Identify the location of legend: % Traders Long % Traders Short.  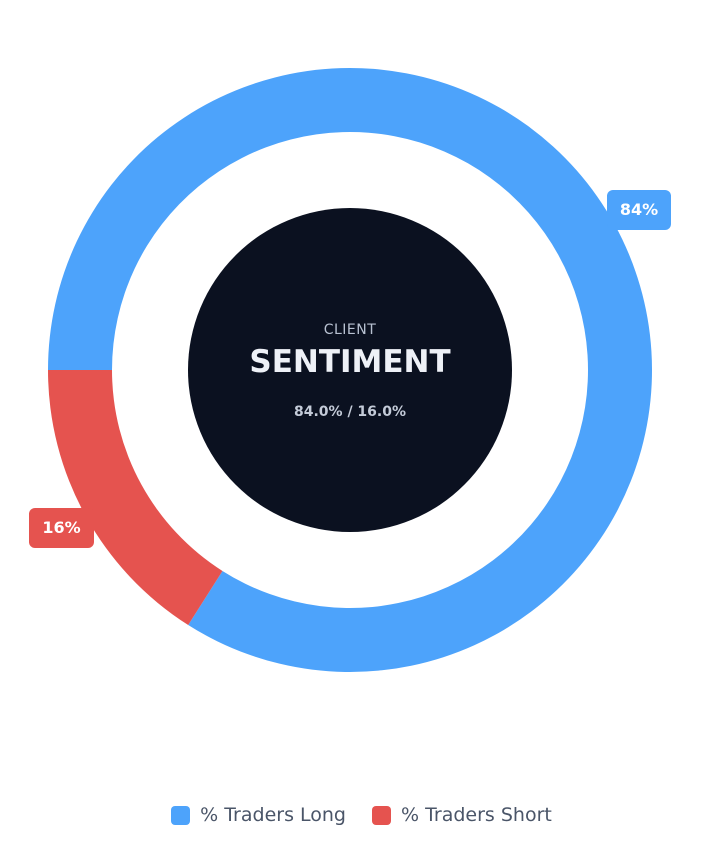
(361, 815).